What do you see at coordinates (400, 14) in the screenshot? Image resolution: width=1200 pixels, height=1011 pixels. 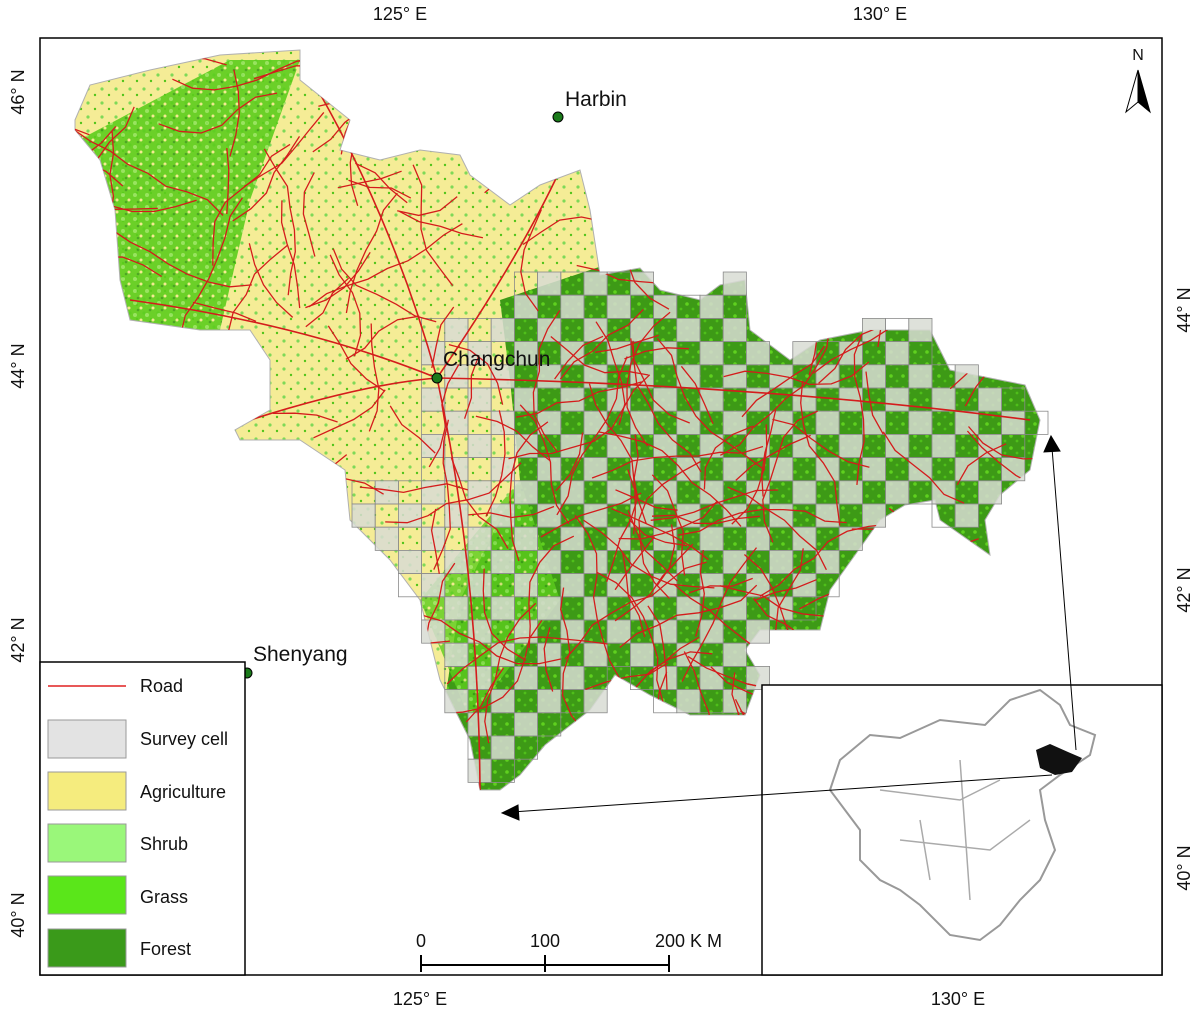 I see `lon-label: 125° E` at bounding box center [400, 14].